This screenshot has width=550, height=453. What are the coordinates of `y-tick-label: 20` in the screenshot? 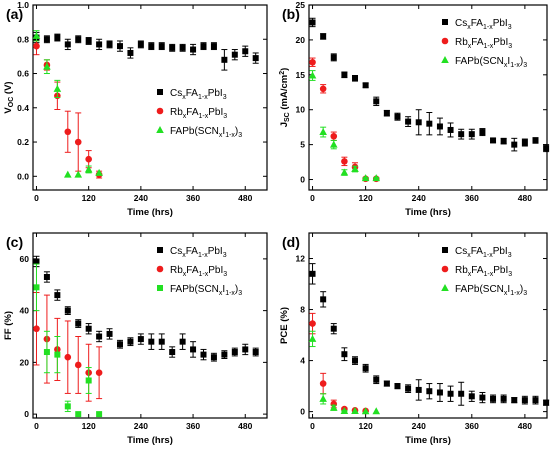 It's located at (301, 40).